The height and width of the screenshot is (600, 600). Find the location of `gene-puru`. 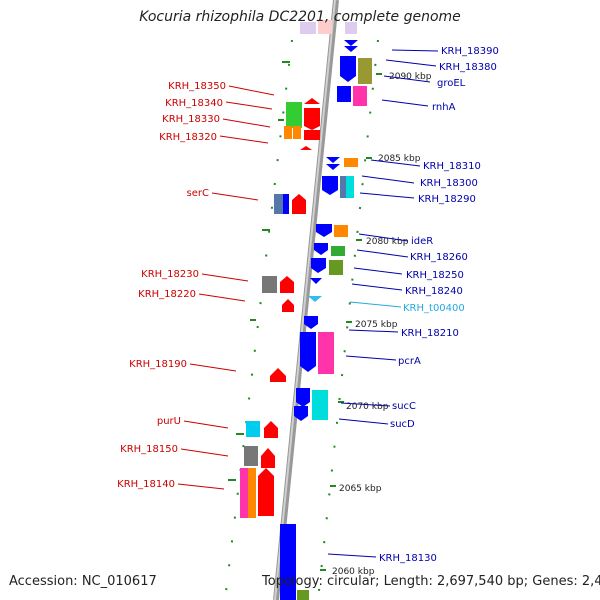

gene-puru is located at coordinates (253, 429).